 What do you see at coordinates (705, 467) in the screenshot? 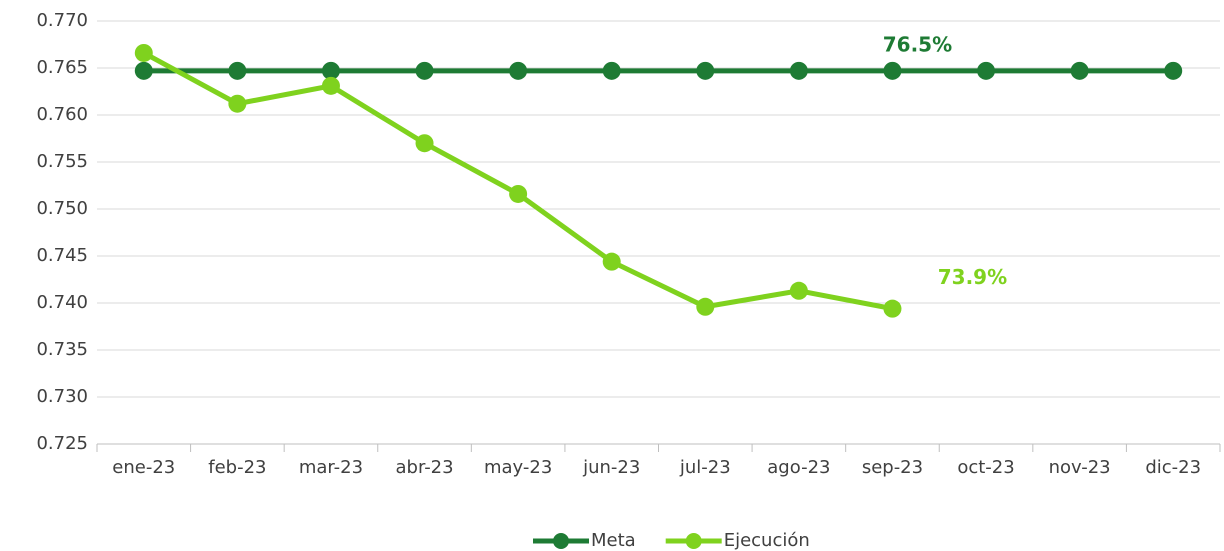
I see `x-tick-label: jul-23` at bounding box center [705, 467].